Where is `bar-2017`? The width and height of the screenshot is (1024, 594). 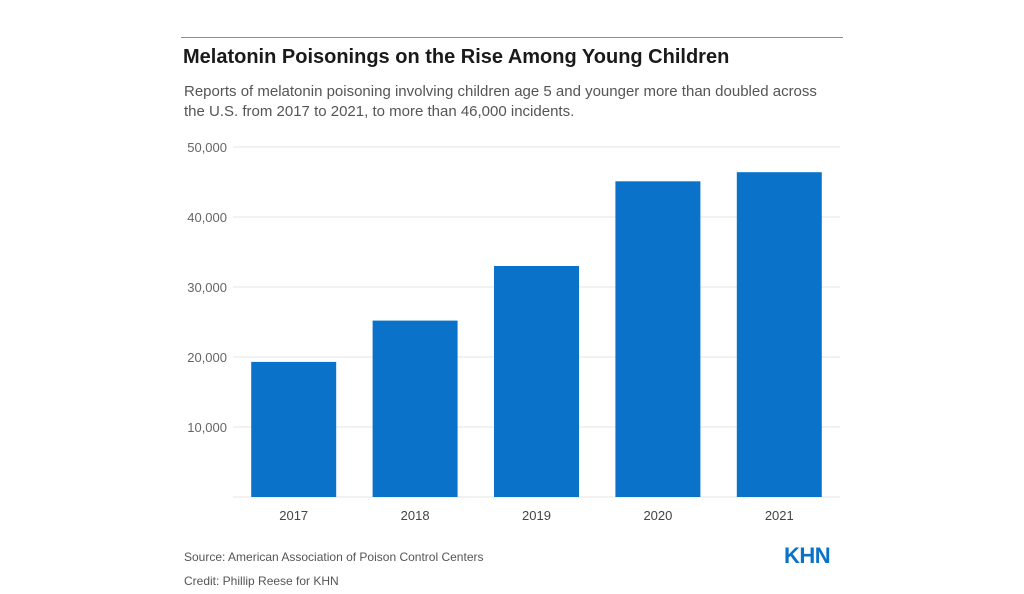
bar-2017 is located at coordinates (294, 429).